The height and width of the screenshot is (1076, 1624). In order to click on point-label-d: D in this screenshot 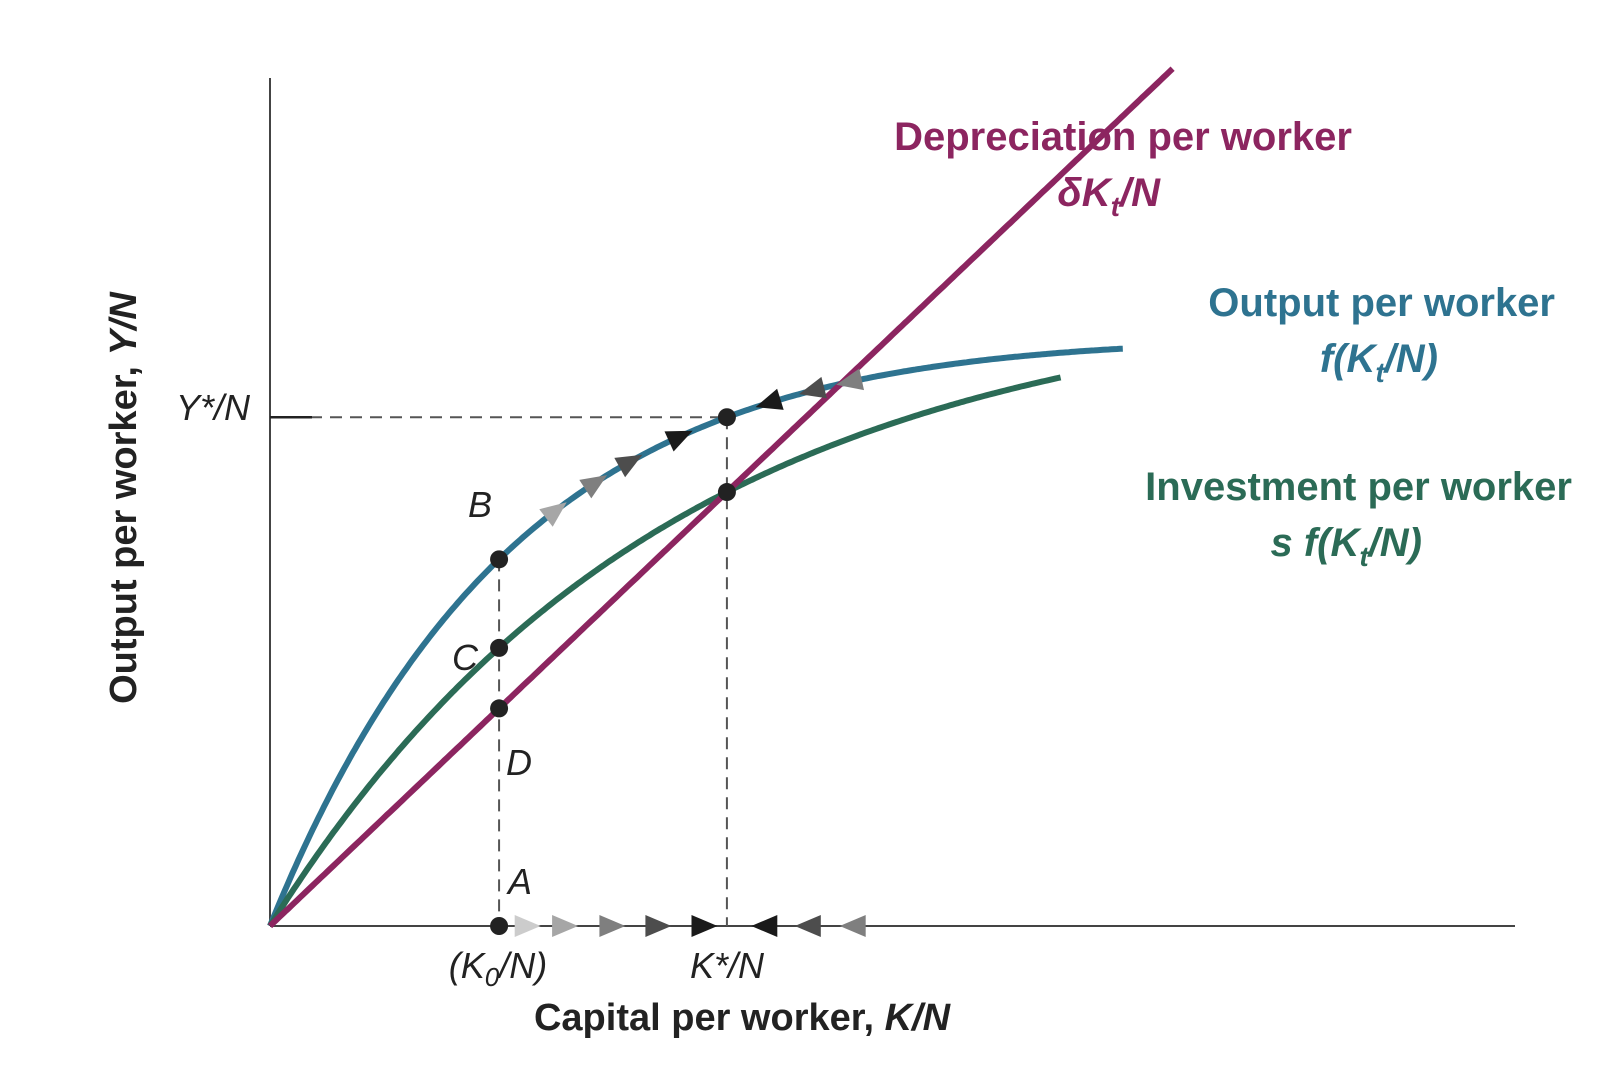, I will do `click(519, 762)`.